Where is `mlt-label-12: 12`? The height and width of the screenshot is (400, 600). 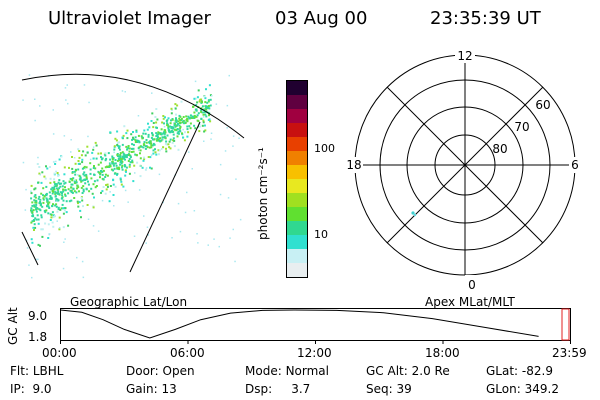 mlt-label-12: 12 is located at coordinates (464, 56).